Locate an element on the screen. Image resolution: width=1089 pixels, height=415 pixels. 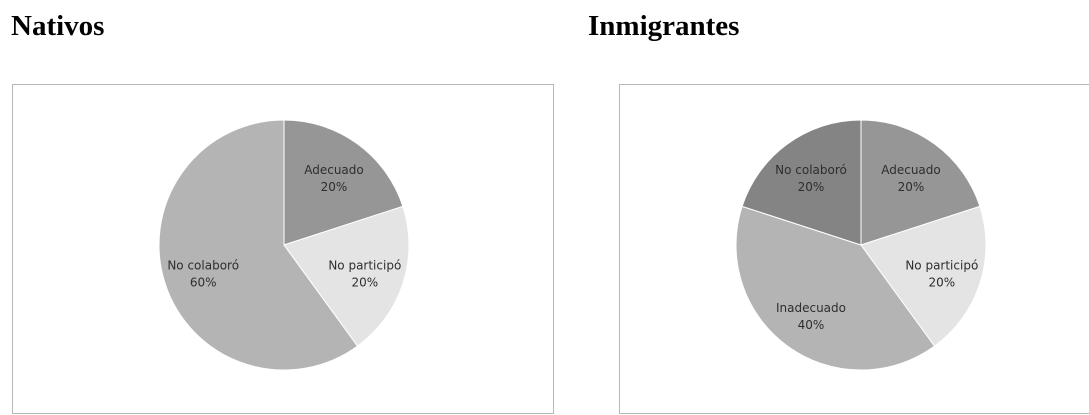
slice-percent: 40% is located at coordinates (811, 325).